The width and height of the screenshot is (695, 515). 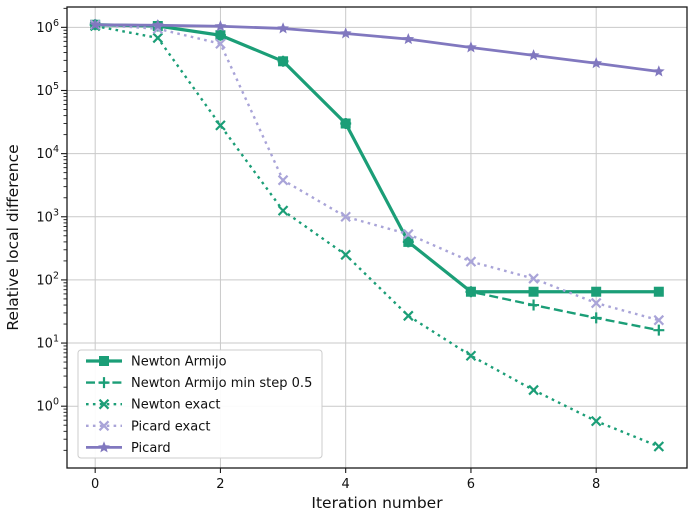 I want to click on y-tick-label: 10¹, so click(x=47, y=343).